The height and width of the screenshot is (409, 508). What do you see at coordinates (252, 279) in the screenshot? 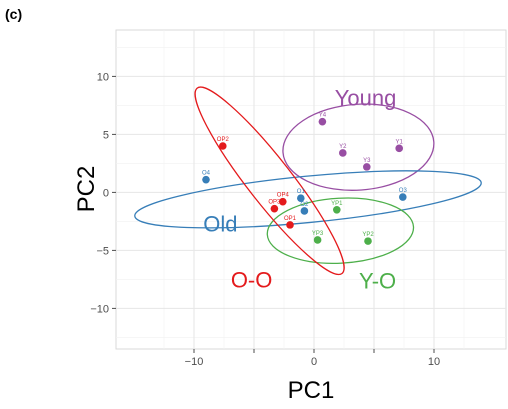
I see `group-label-o-o: O-O` at bounding box center [252, 279].